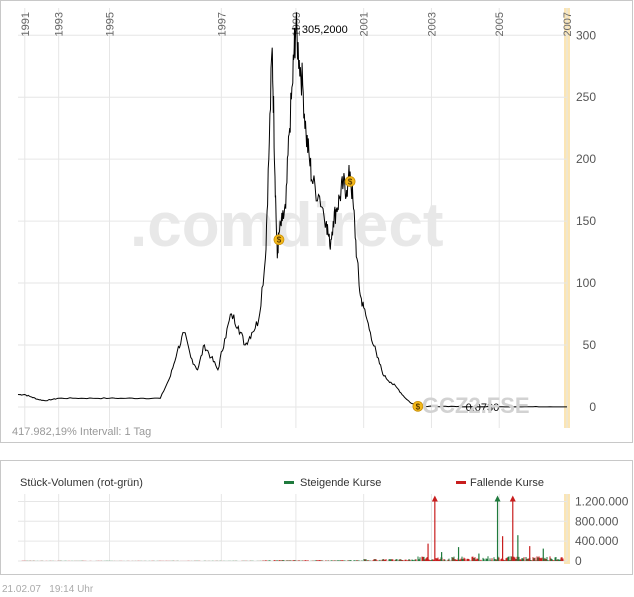 The width and height of the screenshot is (634, 597). I want to click on interval-info: 417.982,19% Intervall: 1 Tag, so click(81, 432).